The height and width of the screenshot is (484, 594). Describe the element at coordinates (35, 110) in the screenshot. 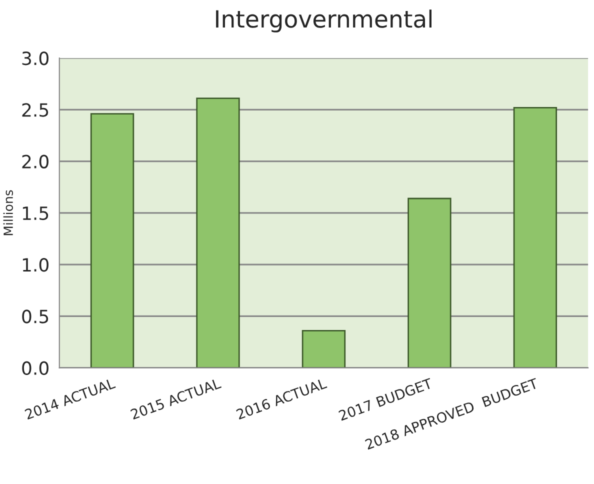

I see `y-tick-label: 2.5` at that location.